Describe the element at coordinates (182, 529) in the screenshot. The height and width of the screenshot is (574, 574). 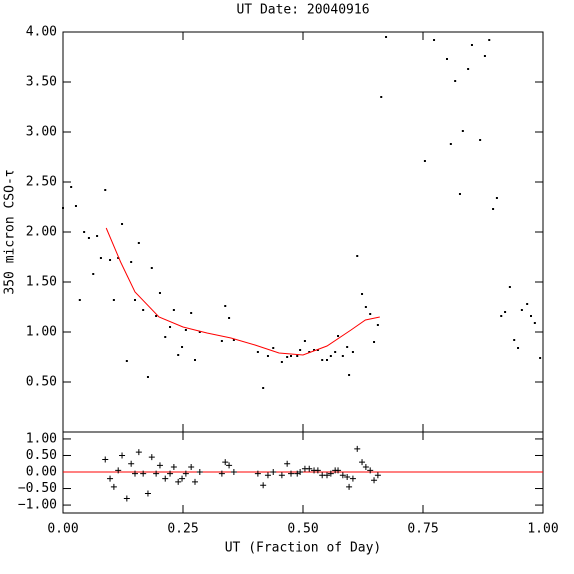
I see `x-tick-label: 0.25` at that location.